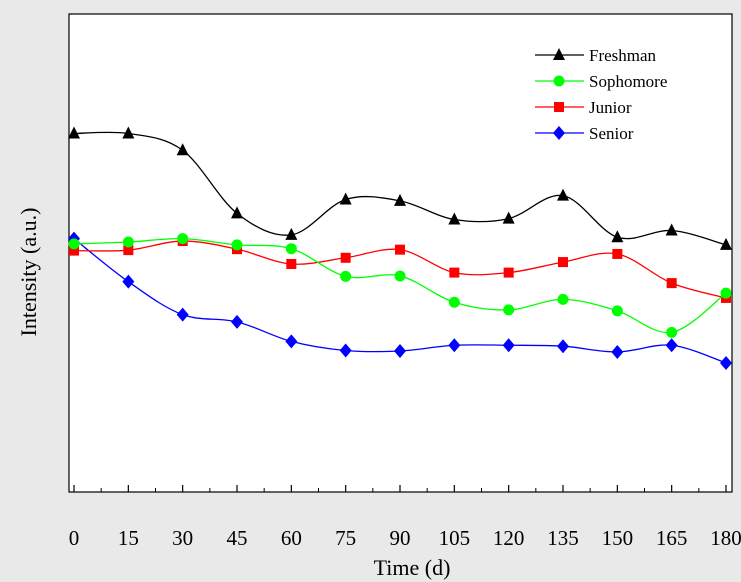  I want to click on x-tick-label: 30, so click(182, 538).